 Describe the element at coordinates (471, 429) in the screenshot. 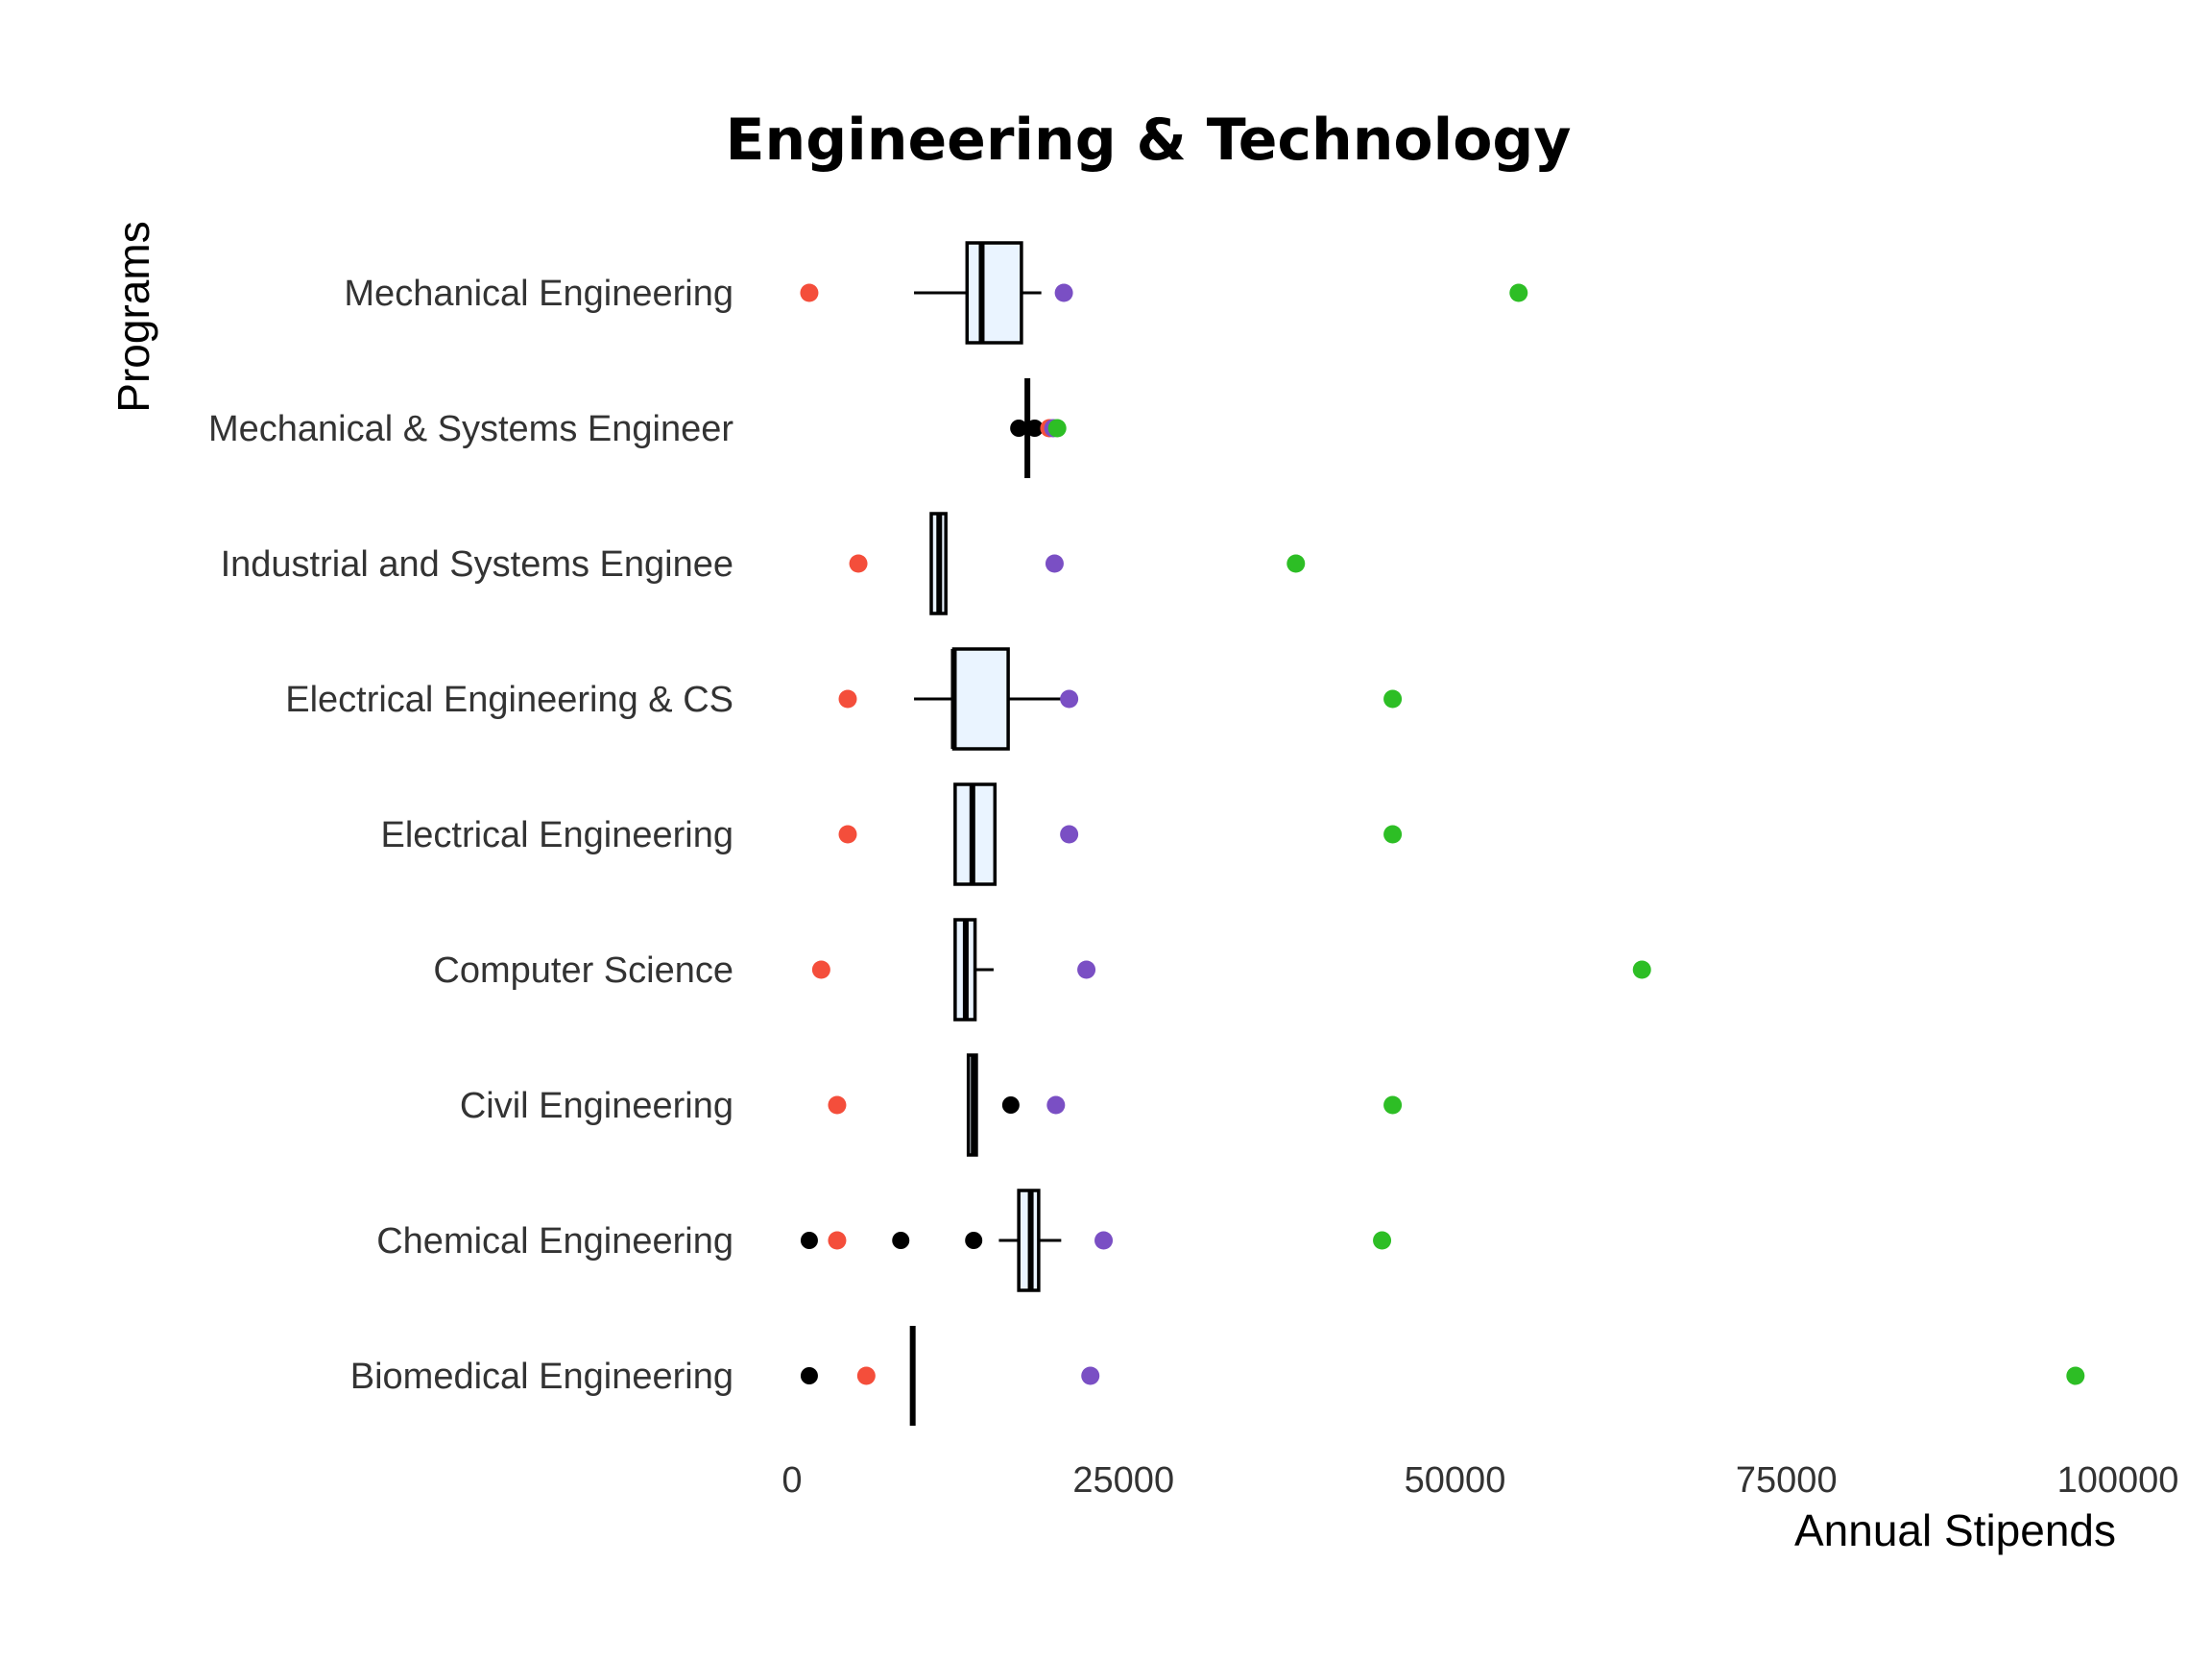

I see `category-label: Mechanical & Systems Engineer` at that location.